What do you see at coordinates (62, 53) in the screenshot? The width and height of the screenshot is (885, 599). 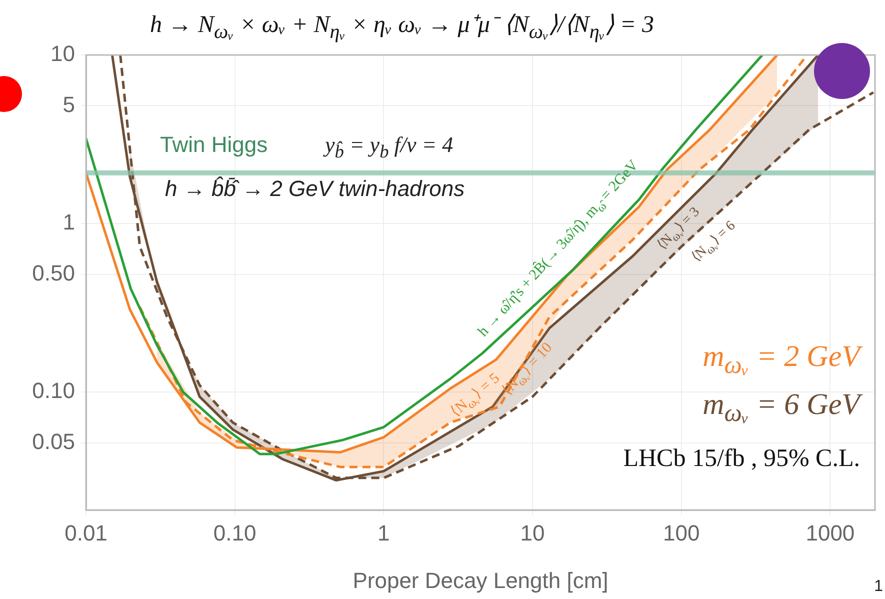 I see `y-tick-label: 10` at bounding box center [62, 53].